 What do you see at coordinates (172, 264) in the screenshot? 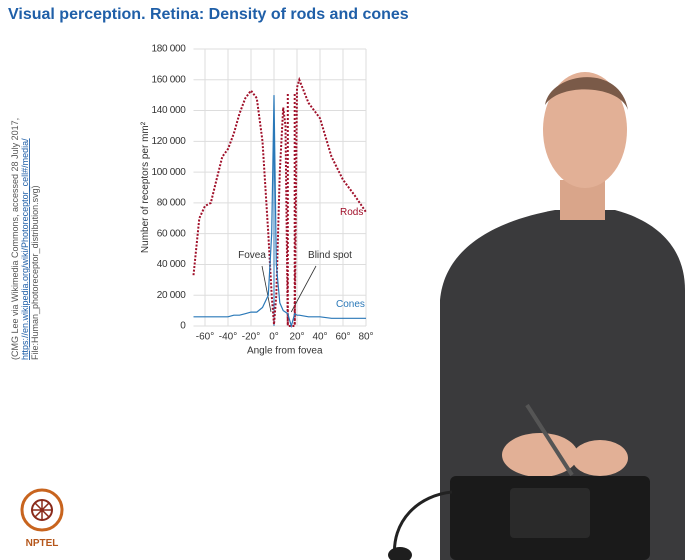
I see `y-tick-label: 40 000` at bounding box center [172, 264].